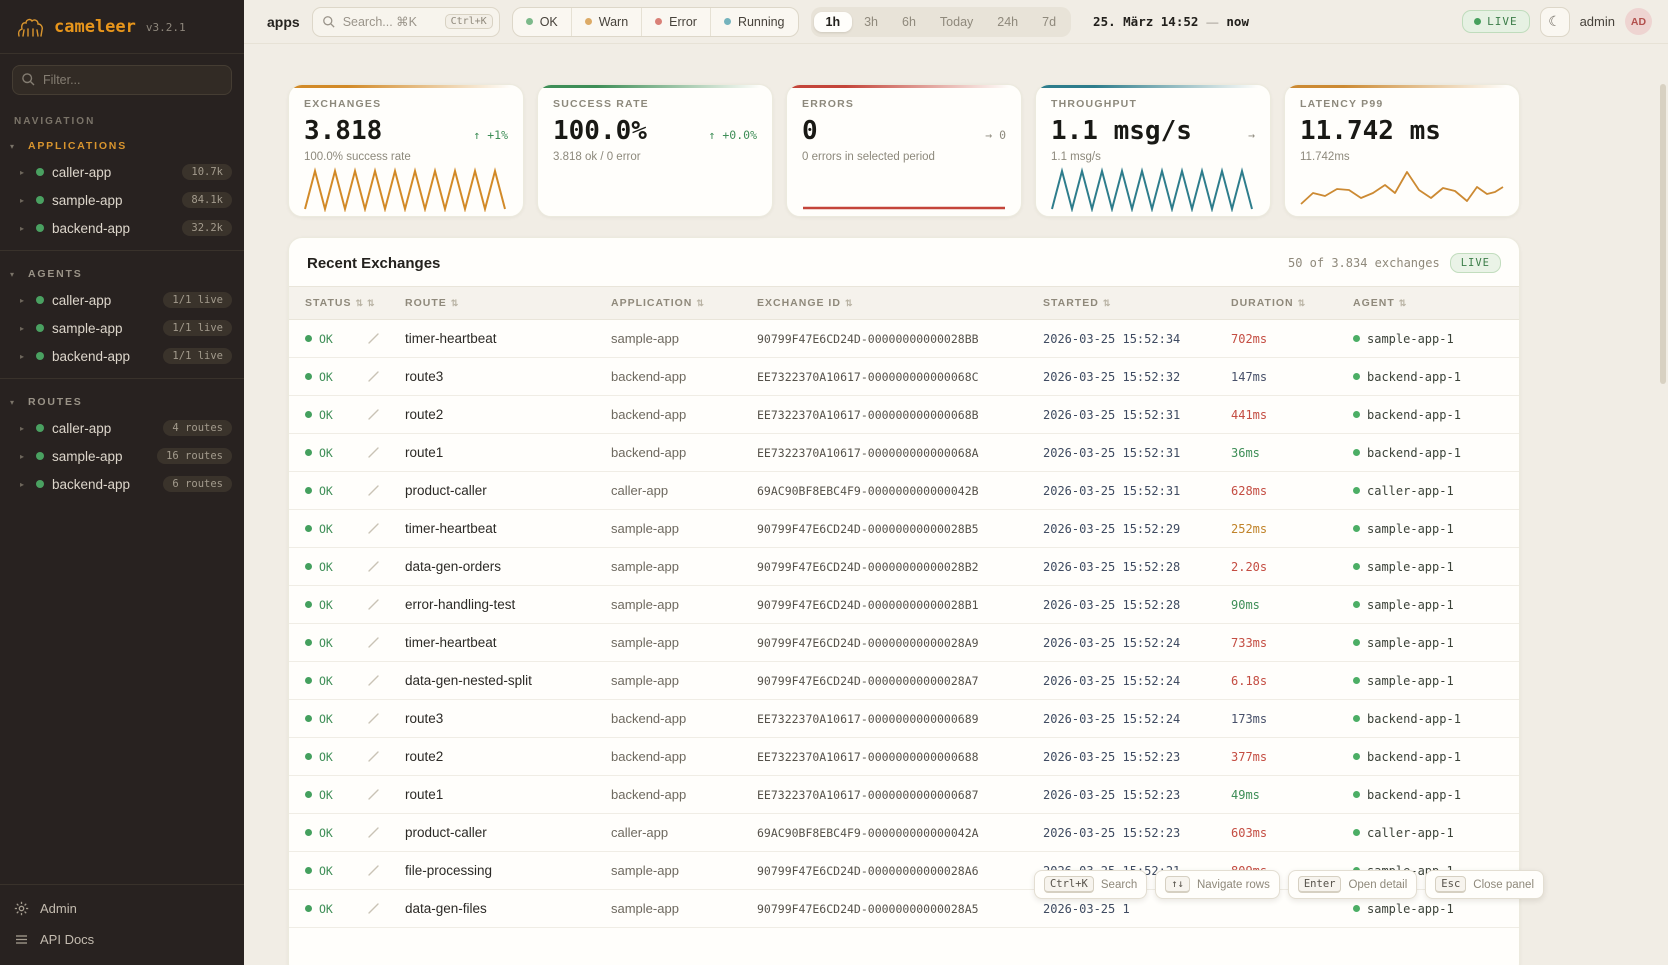 Image resolution: width=1668 pixels, height=965 pixels. Describe the element at coordinates (904, 150) in the screenshot. I see `stat-card-errors: ERRORS 0 → 0 0 errors in selected period` at that location.